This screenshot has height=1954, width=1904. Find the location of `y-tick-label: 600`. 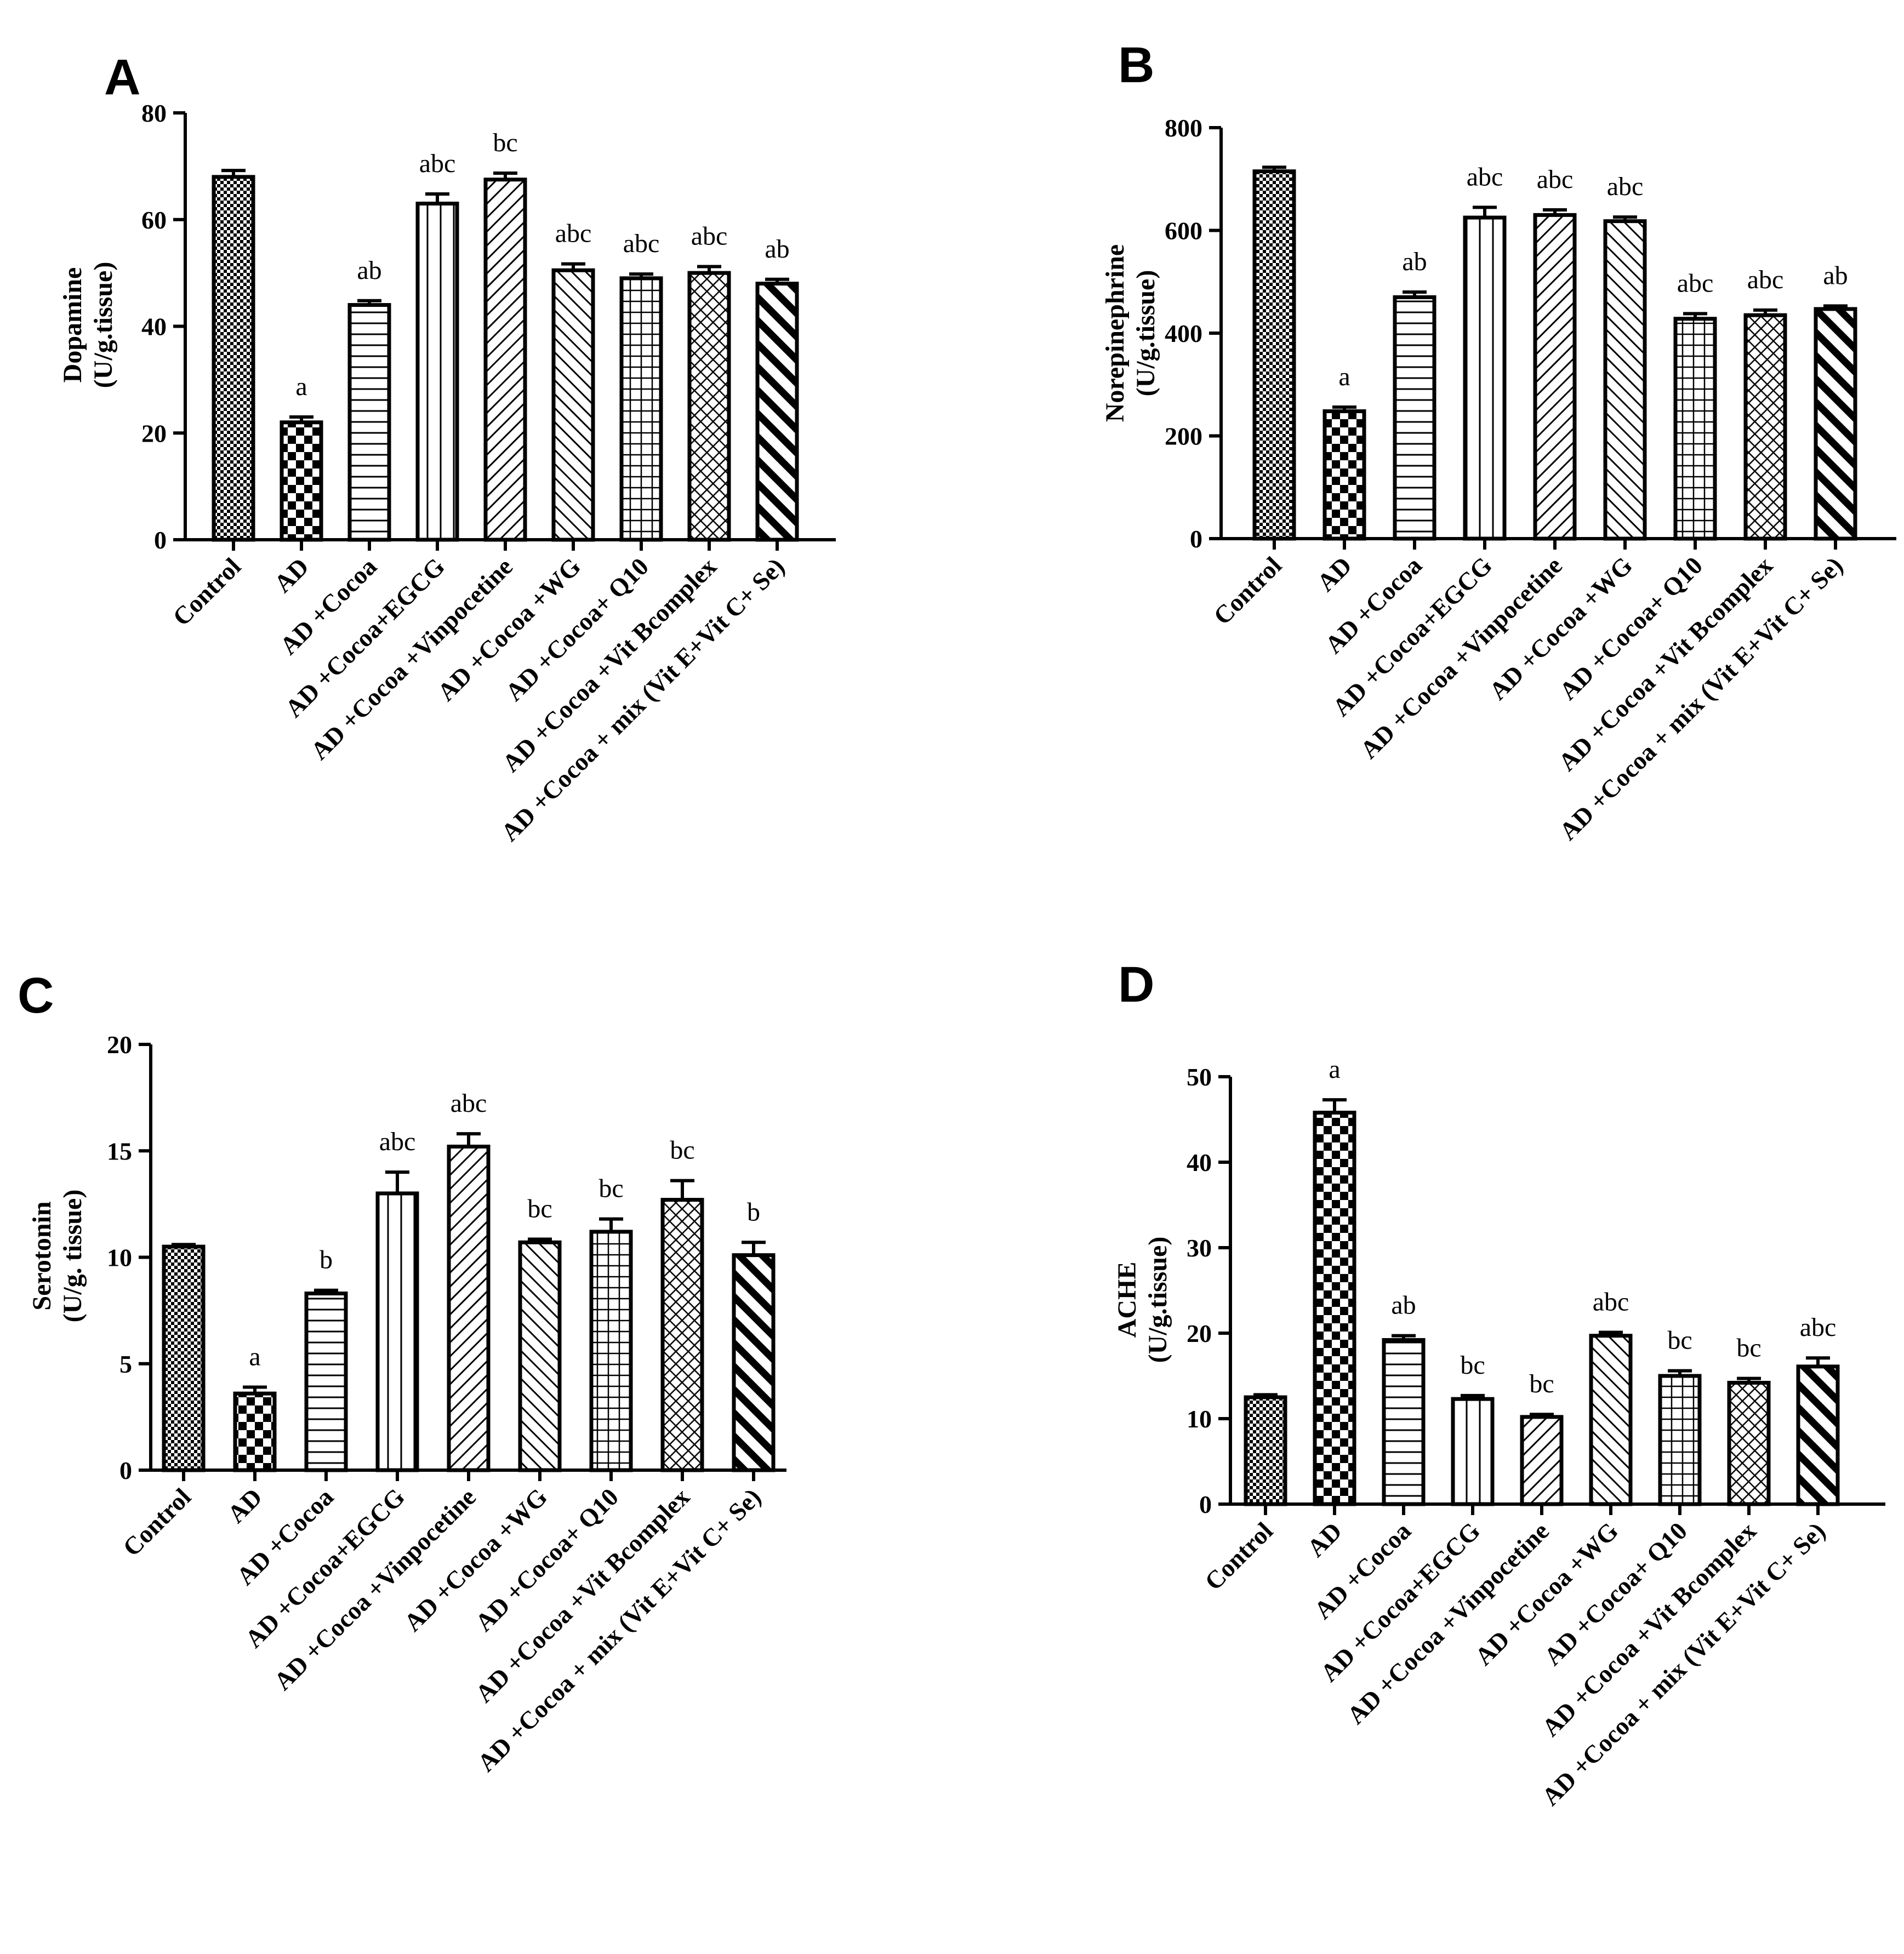

y-tick-label: 600 is located at coordinates (1183, 231).